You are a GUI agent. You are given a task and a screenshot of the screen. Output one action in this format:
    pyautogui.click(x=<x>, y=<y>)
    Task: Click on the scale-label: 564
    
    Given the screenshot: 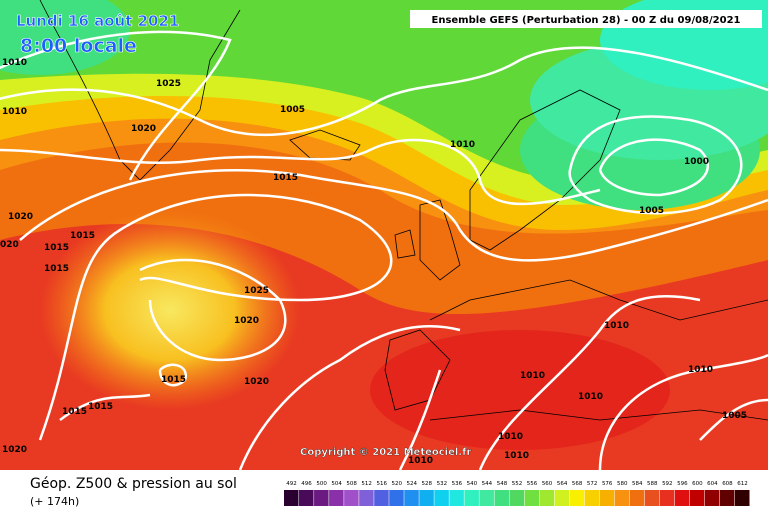 What is the action you would take?
    pyautogui.click(x=562, y=484)
    